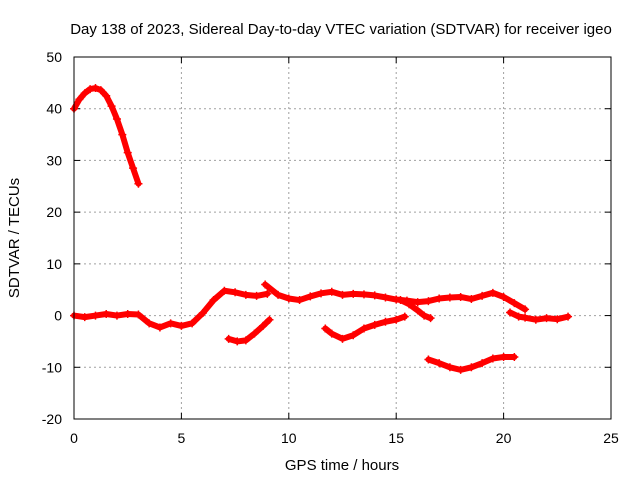 Image resolution: width=640 pixels, height=480 pixels. I want to click on y-tick-label: 50, so click(54, 57).